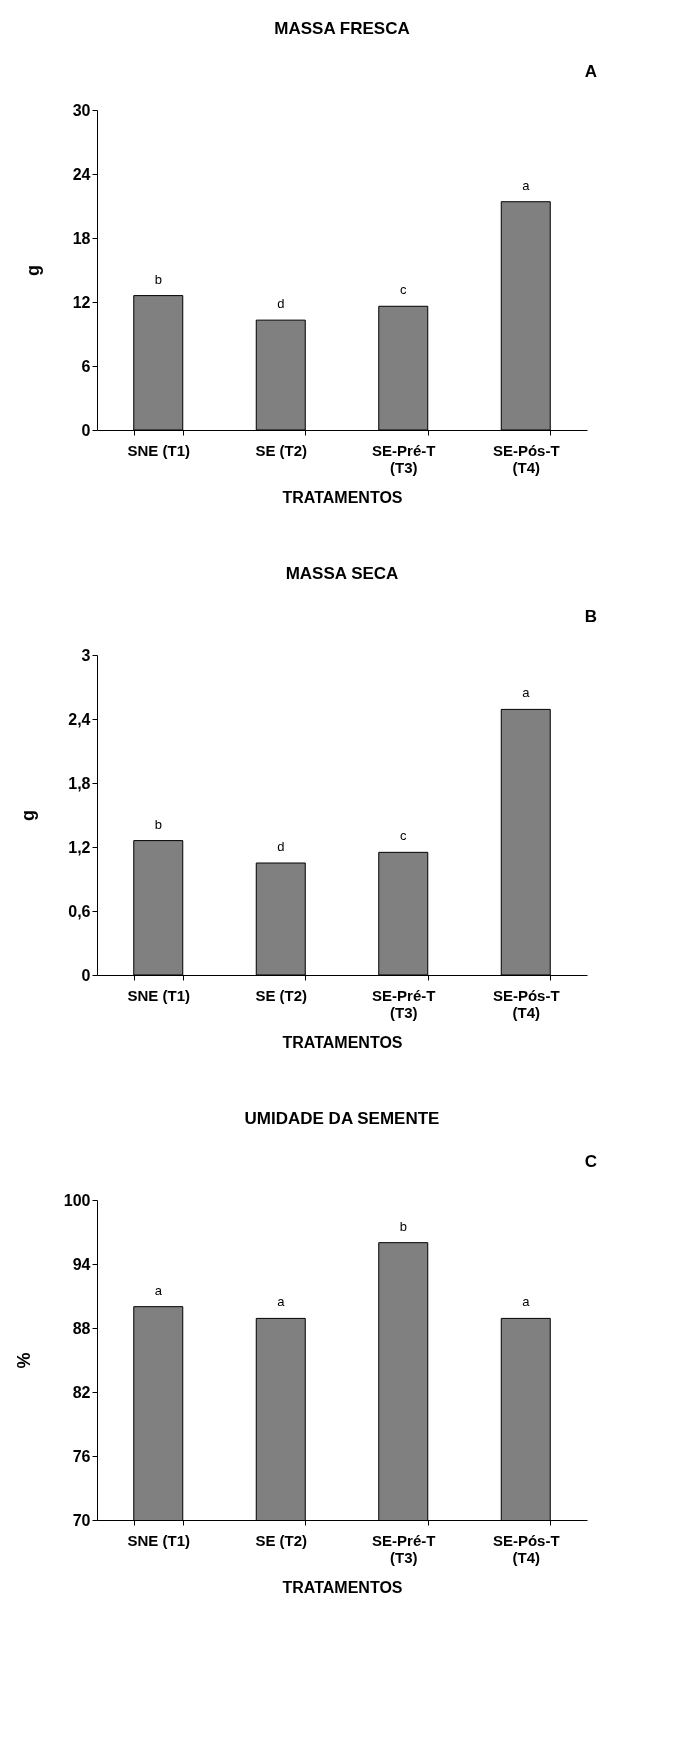 The width and height of the screenshot is (675, 1745). Describe the element at coordinates (590, 1161) in the screenshot. I see `text: C` at that location.